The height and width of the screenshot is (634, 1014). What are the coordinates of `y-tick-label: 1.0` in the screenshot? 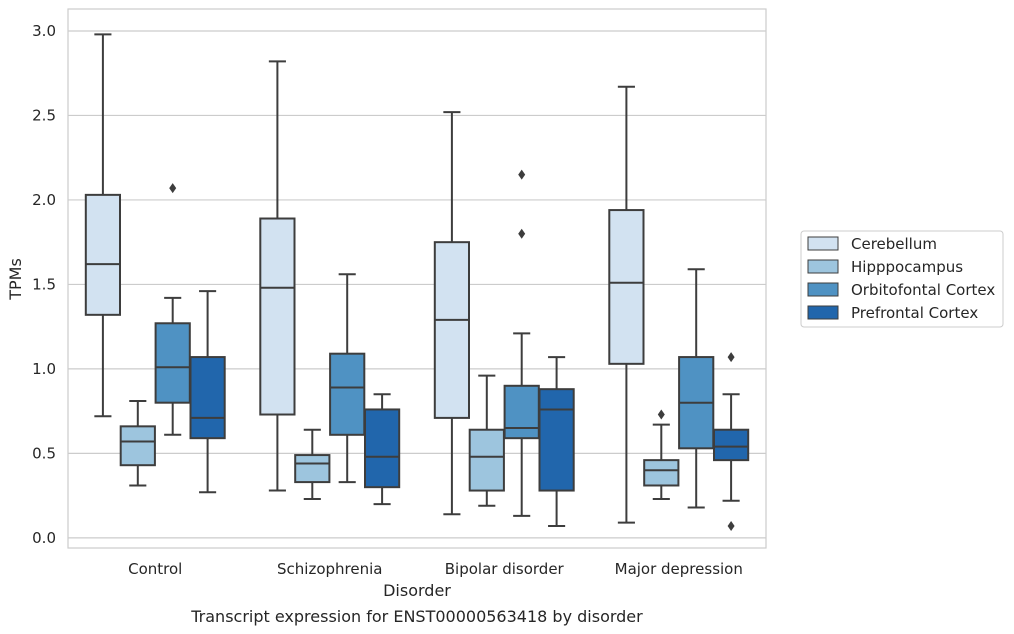 It's located at (44, 369).